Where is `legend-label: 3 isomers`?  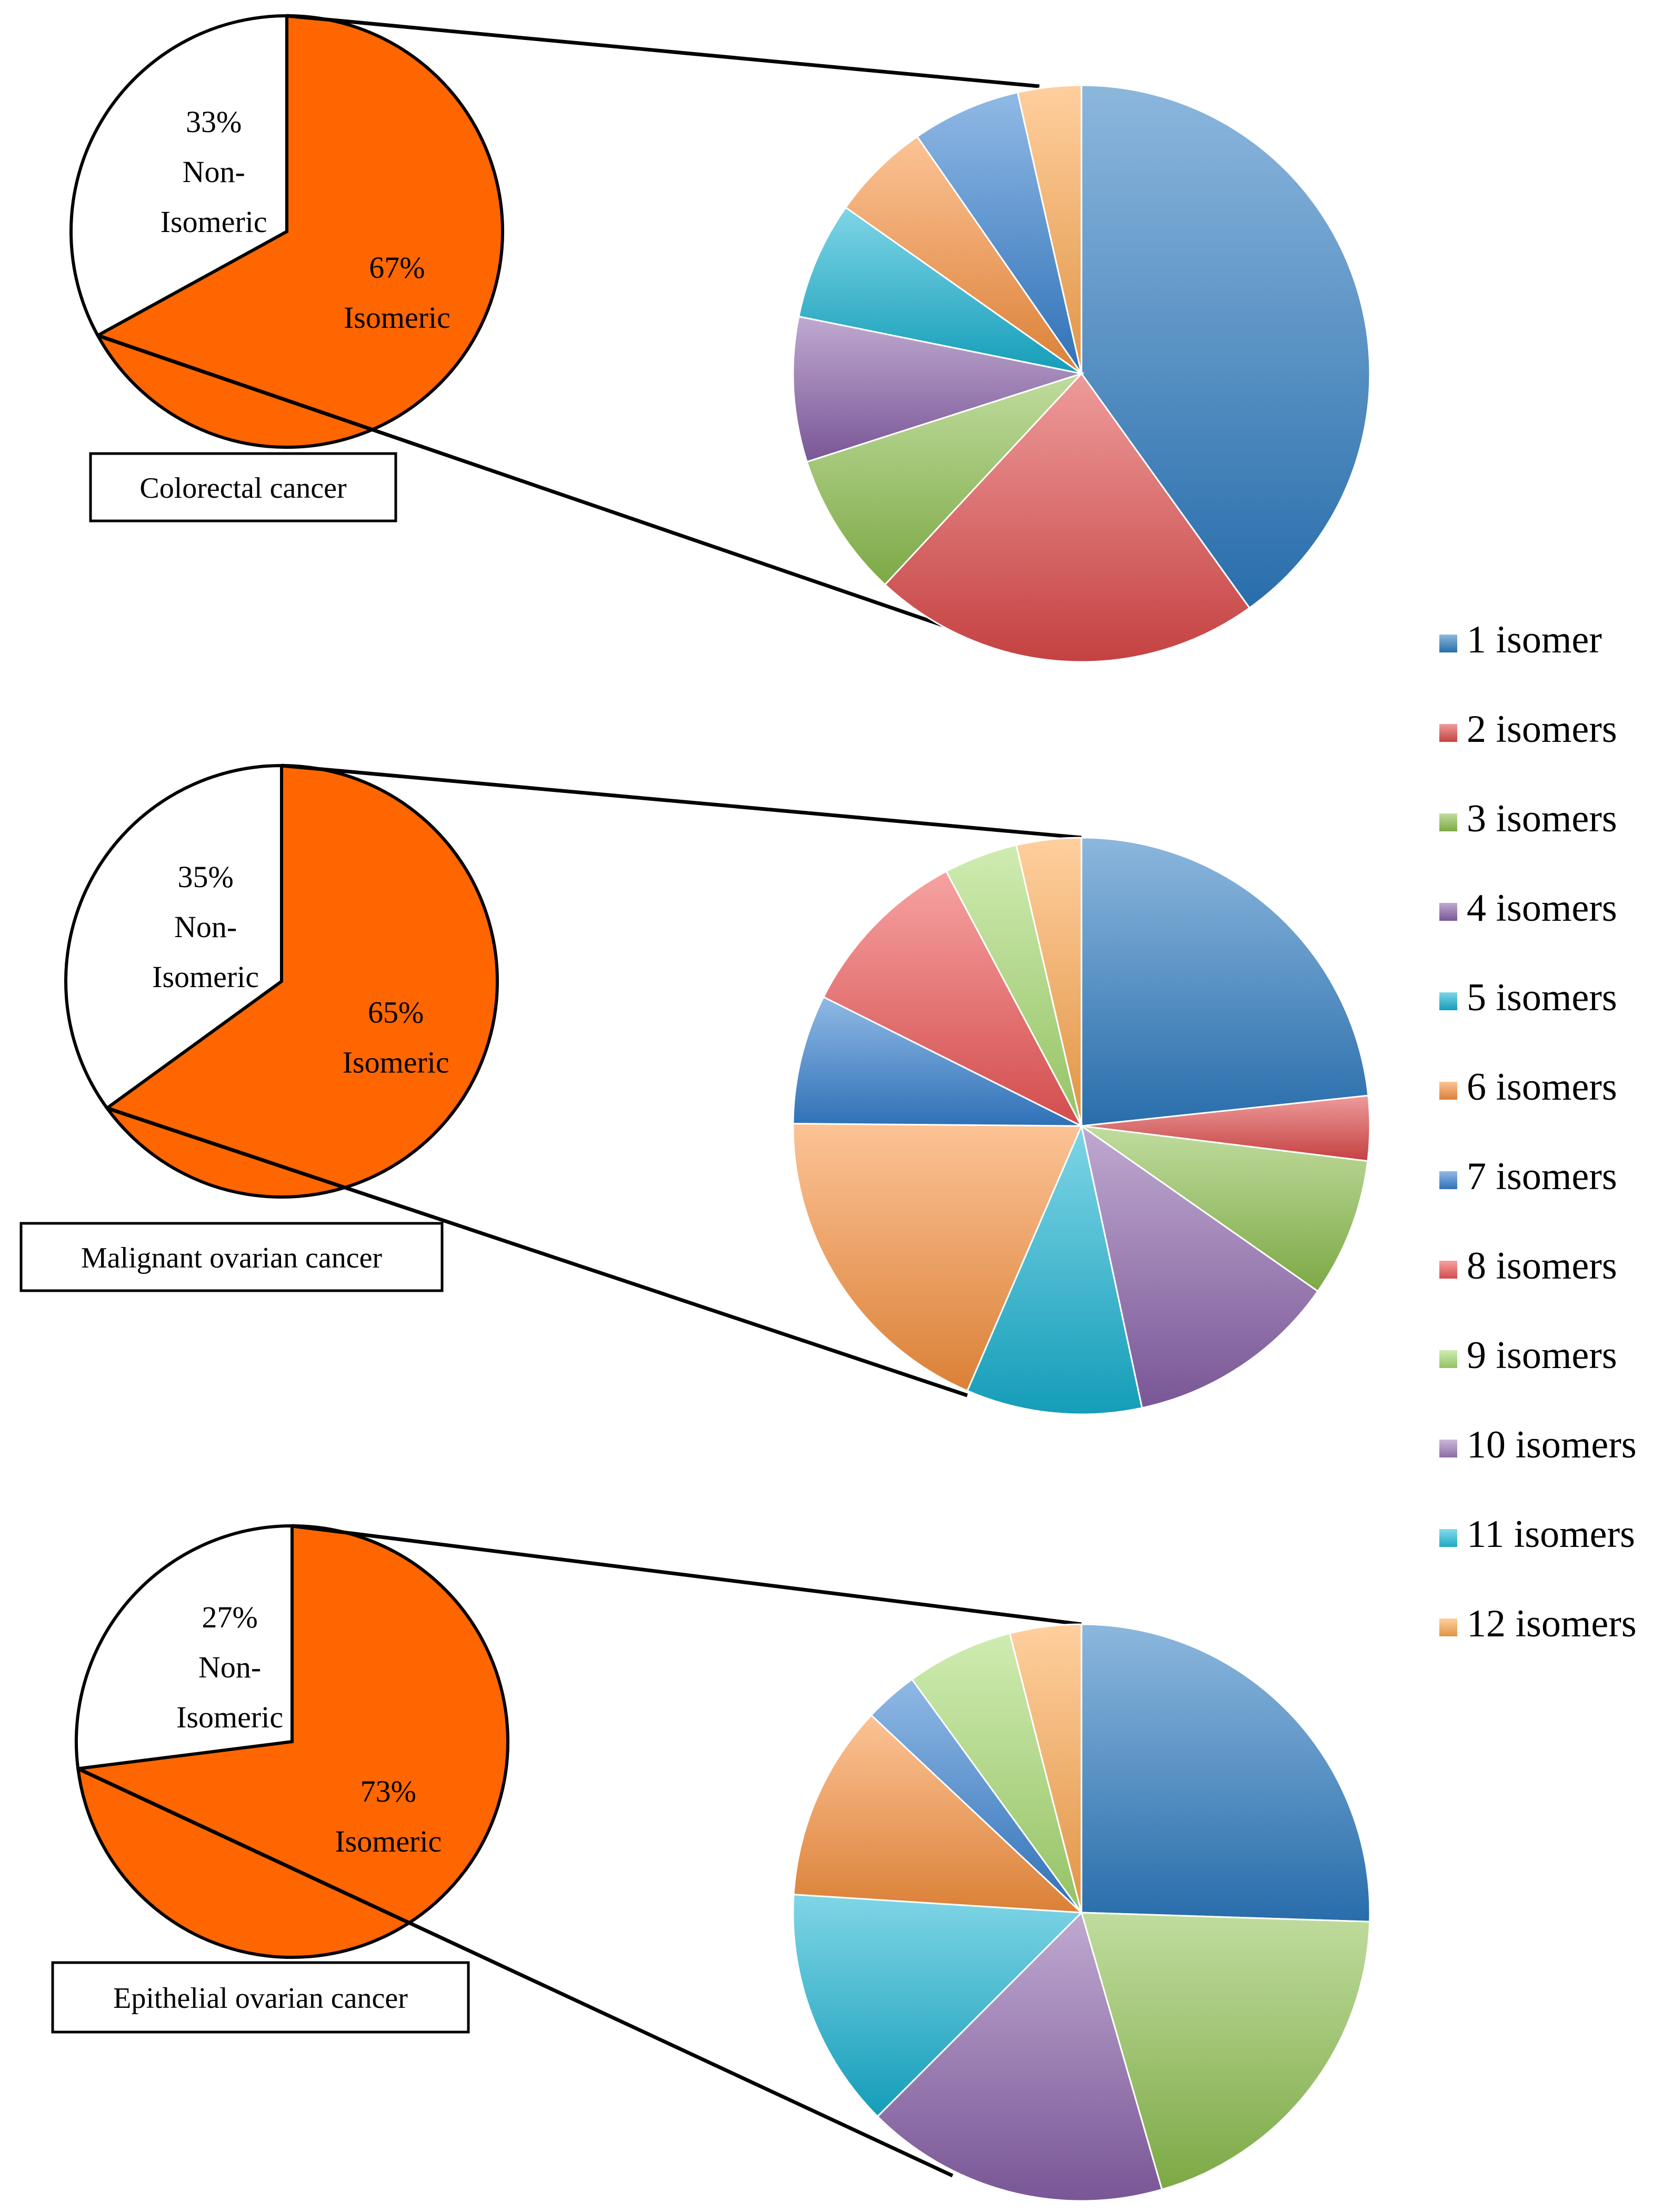
legend-label: 3 isomers is located at coordinates (1542, 818).